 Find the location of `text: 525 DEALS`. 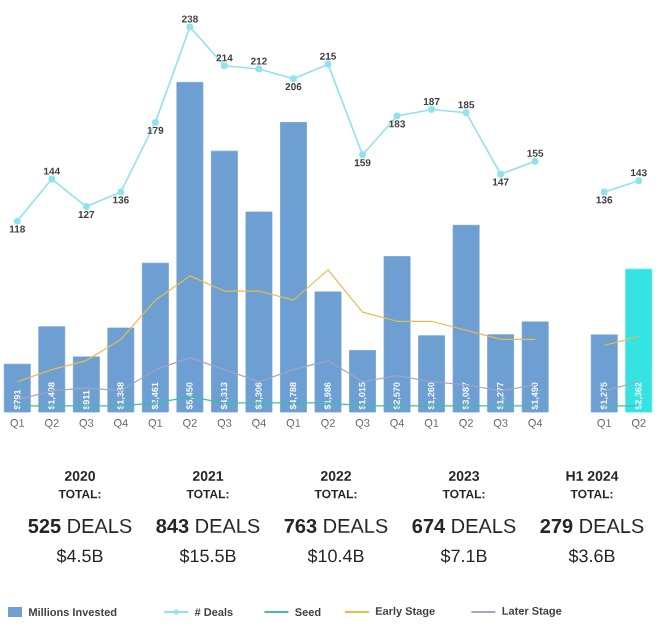

text: 525 DEALS is located at coordinates (80, 526).